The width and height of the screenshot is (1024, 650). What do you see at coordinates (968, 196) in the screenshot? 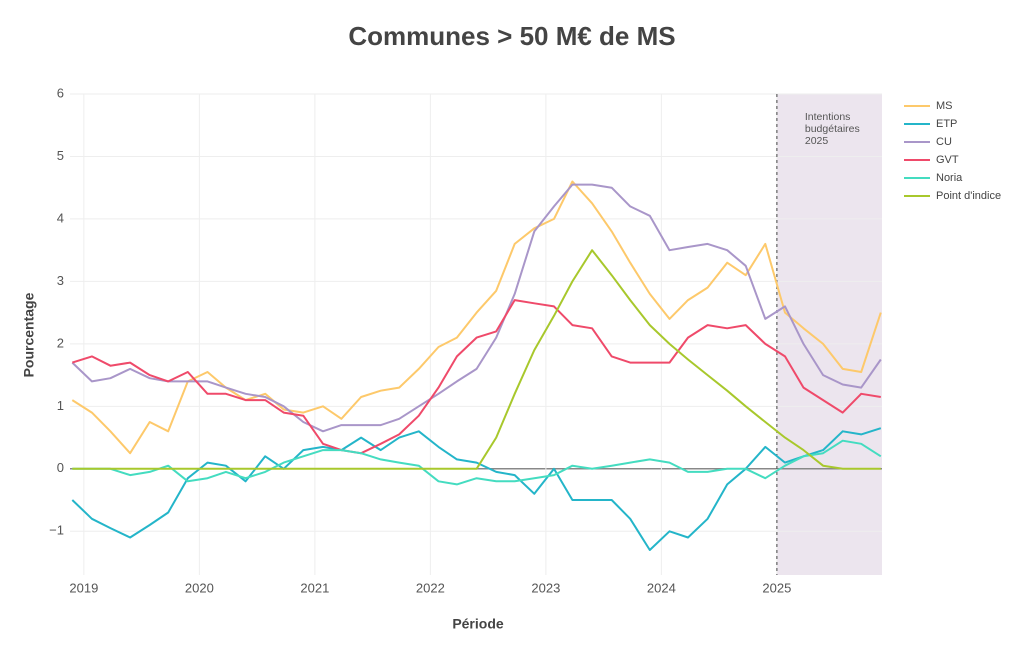
I see `legend-label: Point d'indice` at bounding box center [968, 196].